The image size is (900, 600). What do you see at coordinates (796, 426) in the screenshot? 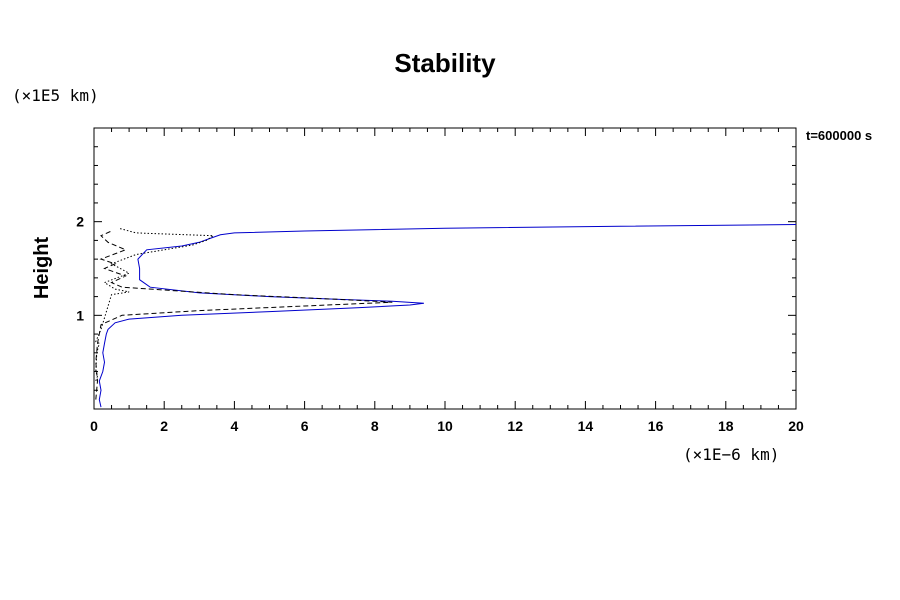
I see `x-tick-label: 20` at bounding box center [796, 426].